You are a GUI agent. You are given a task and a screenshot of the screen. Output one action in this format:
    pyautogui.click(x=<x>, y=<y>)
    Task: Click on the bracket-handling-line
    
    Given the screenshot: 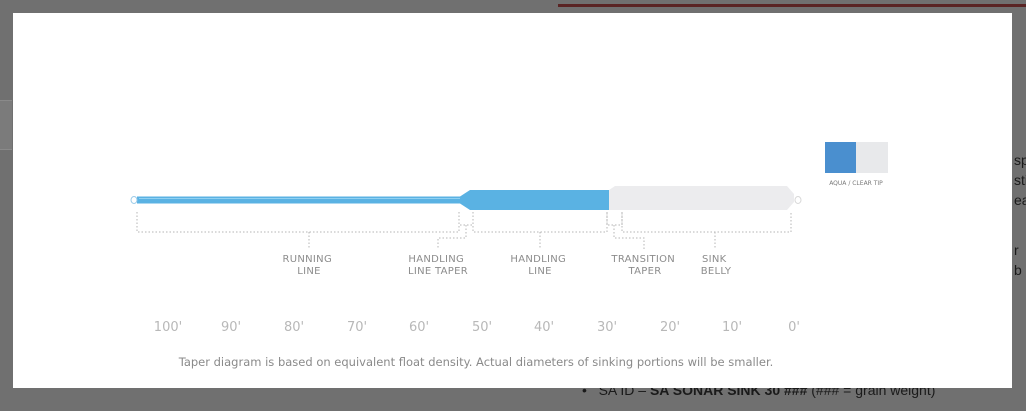 What is the action you would take?
    pyautogui.click(x=540, y=222)
    